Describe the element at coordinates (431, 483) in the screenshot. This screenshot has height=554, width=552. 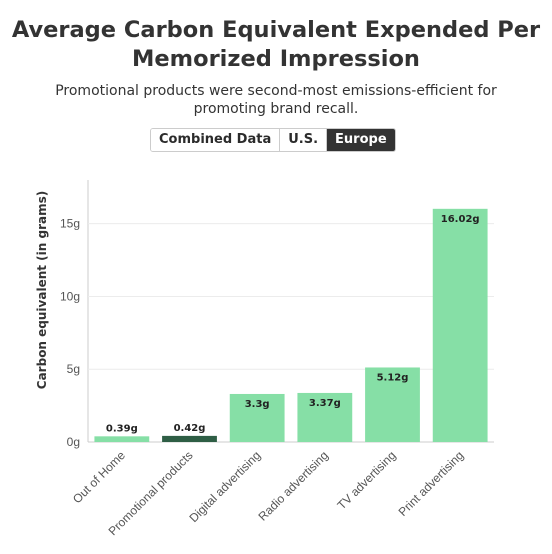
I see `x-category-label: Print advertising` at that location.